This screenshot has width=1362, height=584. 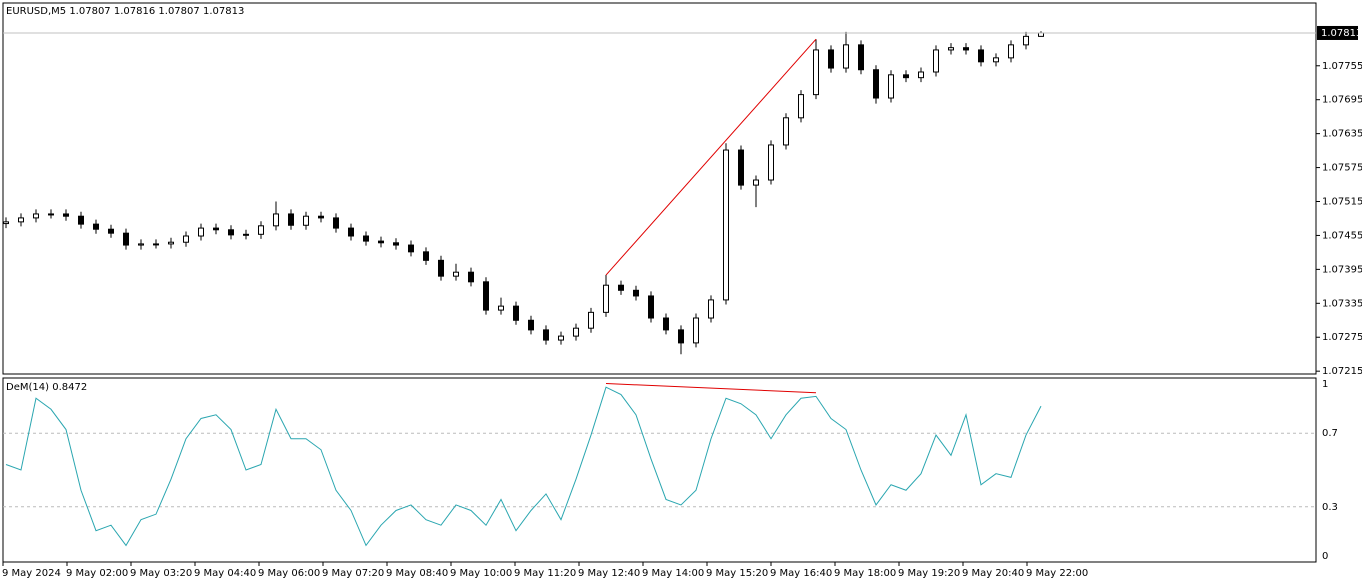 What do you see at coordinates (1342, 100) in the screenshot?
I see `y-tick-label: 1.07695` at bounding box center [1342, 100].